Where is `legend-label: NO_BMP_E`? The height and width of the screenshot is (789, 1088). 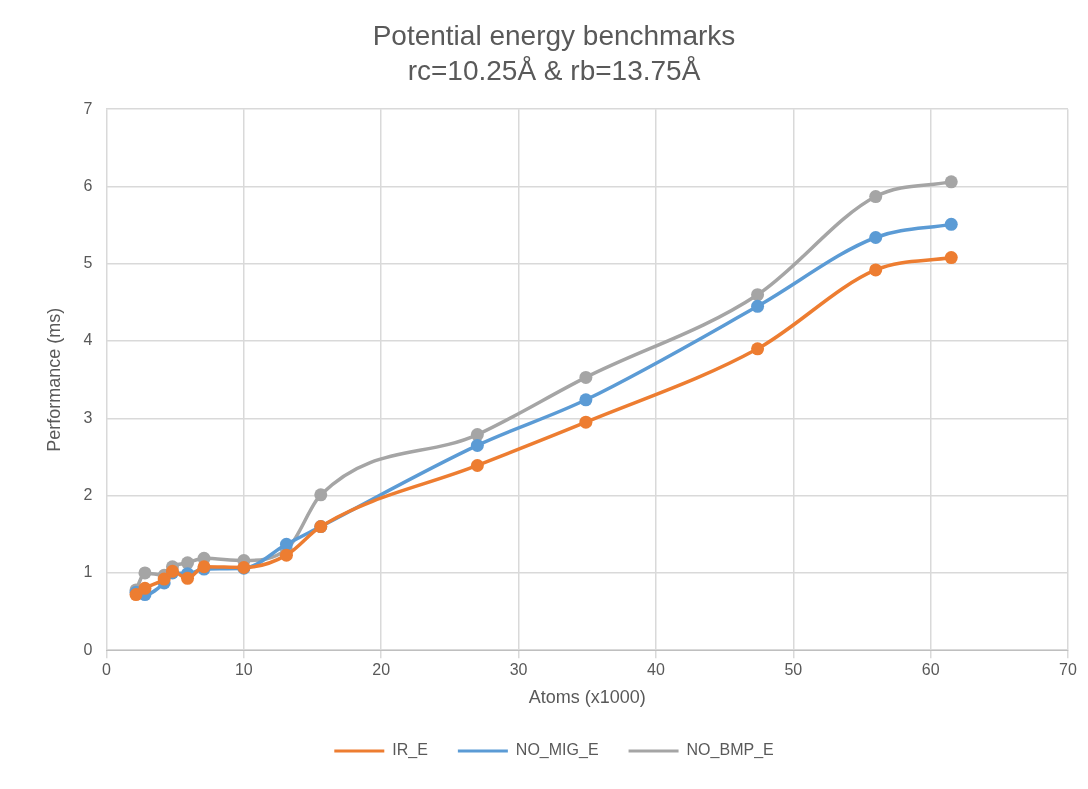
legend-label: NO_BMP_E is located at coordinates (730, 750).